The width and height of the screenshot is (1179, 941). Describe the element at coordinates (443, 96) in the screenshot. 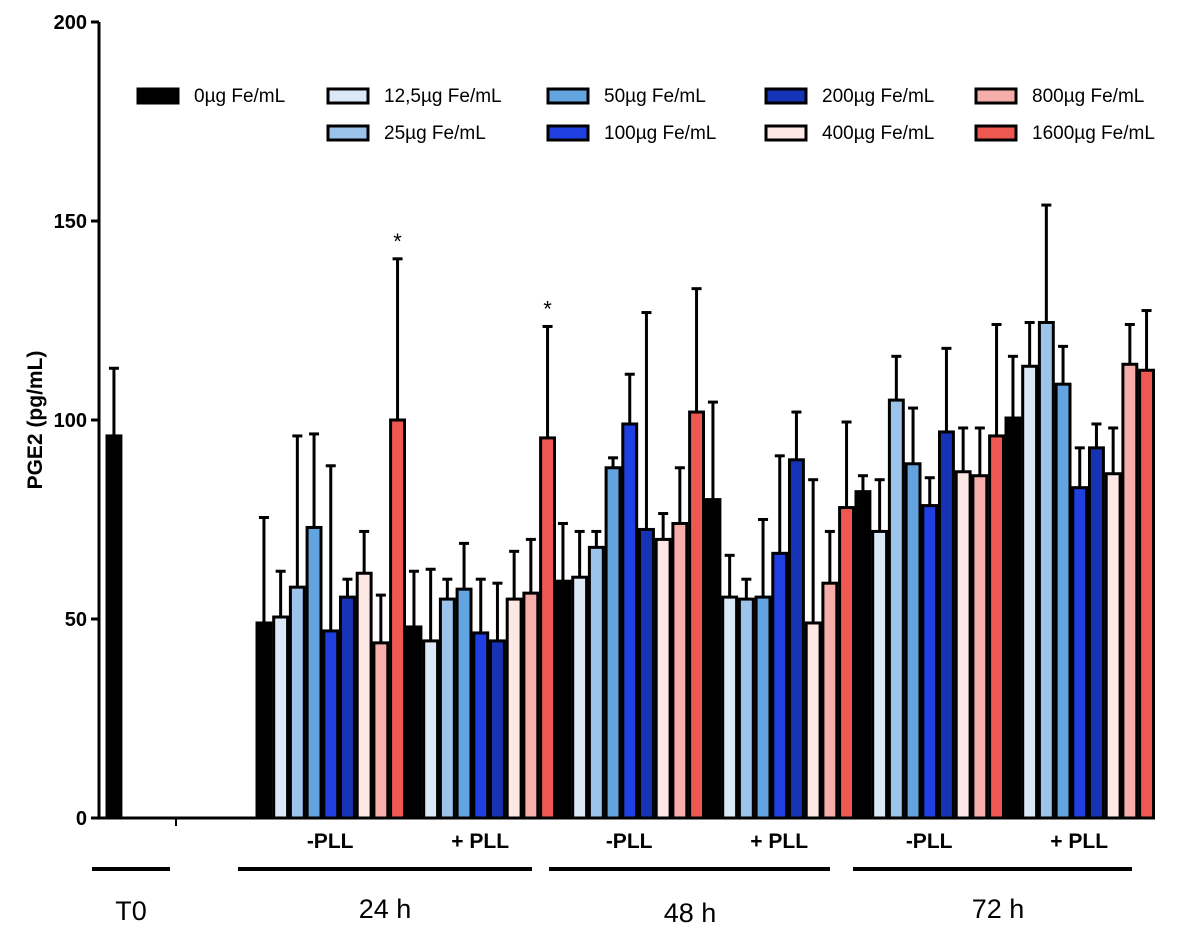

I see `legend-label: 12,5µg Fe/mL` at that location.